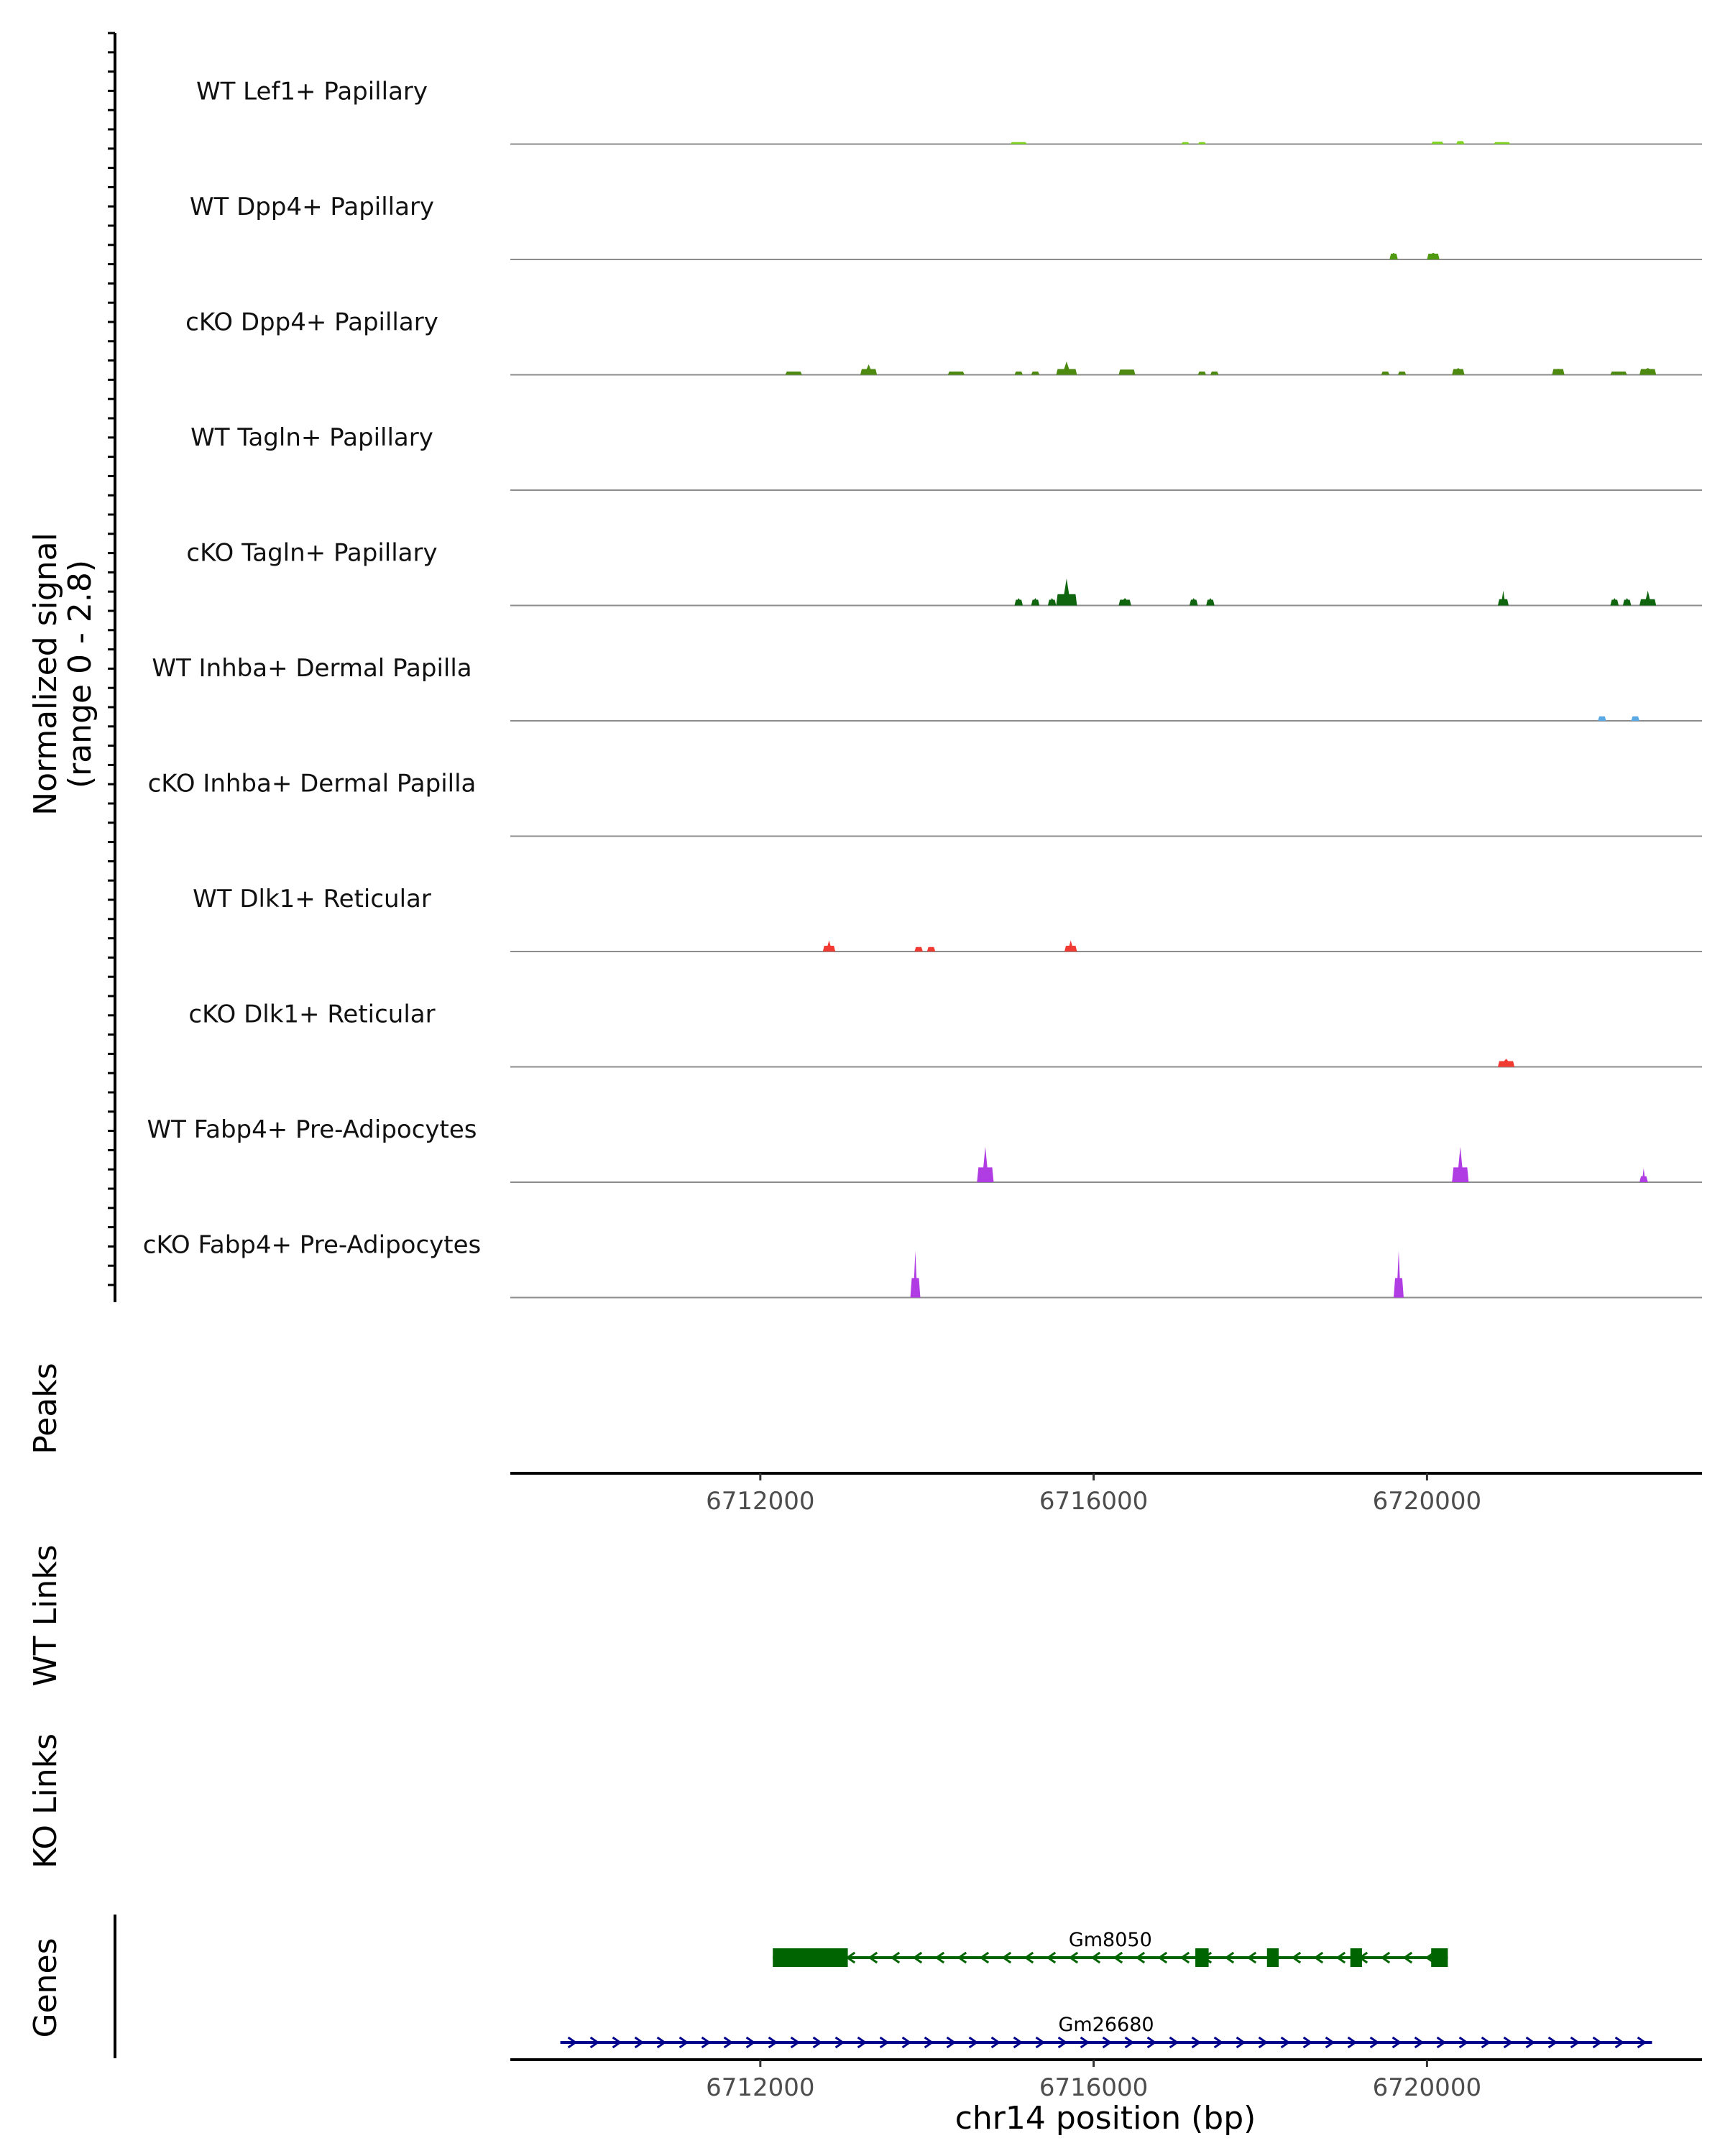 The width and height of the screenshot is (1725, 2156). I want to click on x-axis-title: chr14 position (bp), so click(1105, 2118).